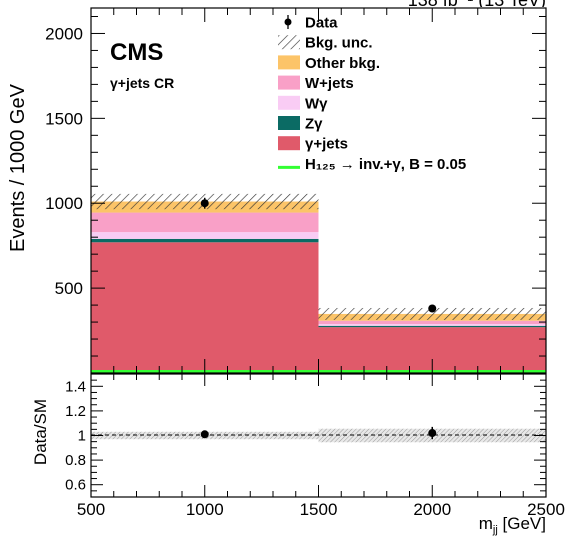 This screenshot has height=536, width=572. I want to click on x-axis-title: mjj [GeV], so click(512, 525).